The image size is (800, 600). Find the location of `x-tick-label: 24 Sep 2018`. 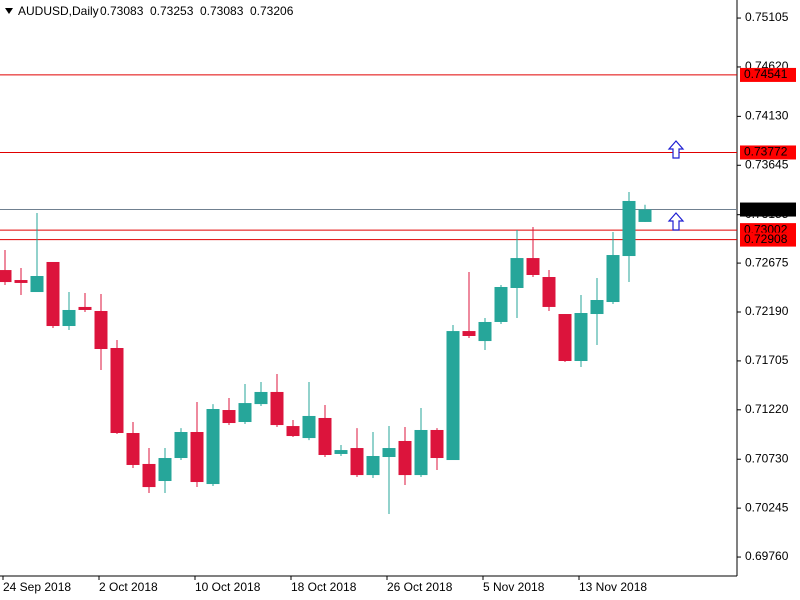

x-tick-label: 24 Sep 2018 is located at coordinates (37, 587).